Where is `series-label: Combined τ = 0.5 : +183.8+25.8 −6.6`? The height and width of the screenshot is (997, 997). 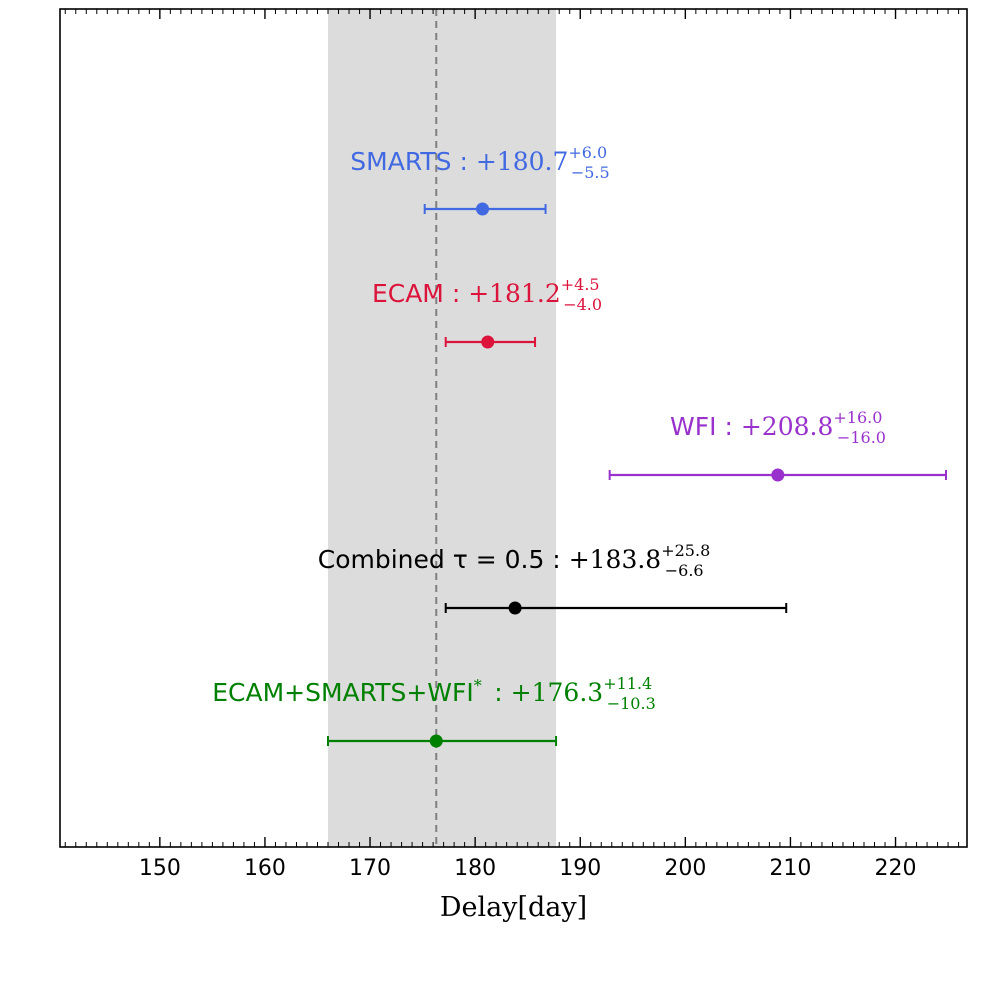 series-label: Combined τ = 0.5 : +183.8+25.8 −6.6 is located at coordinates (514, 560).